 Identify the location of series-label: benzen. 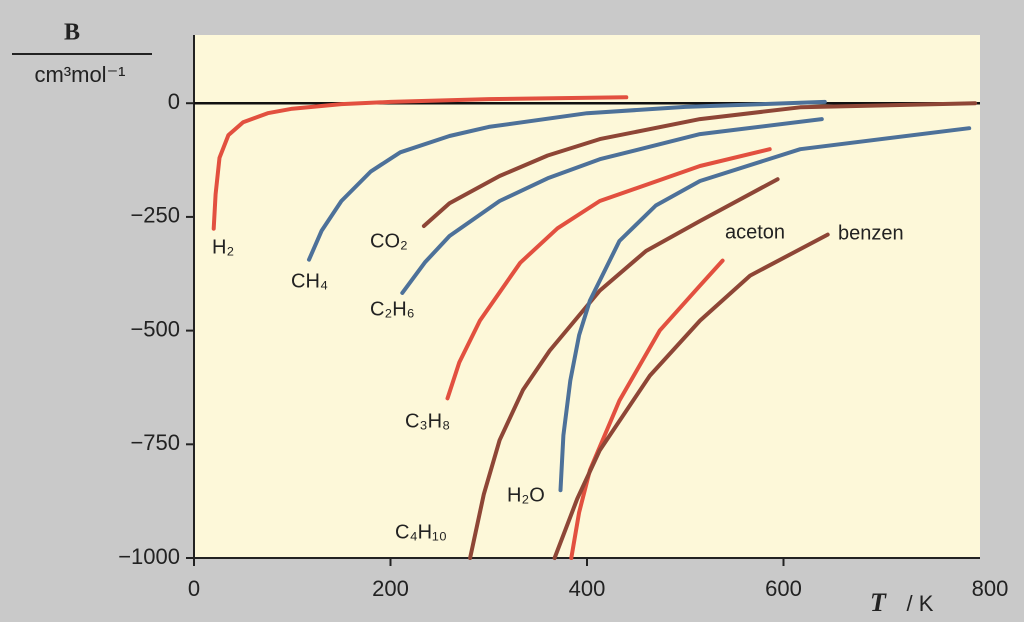
(871, 233).